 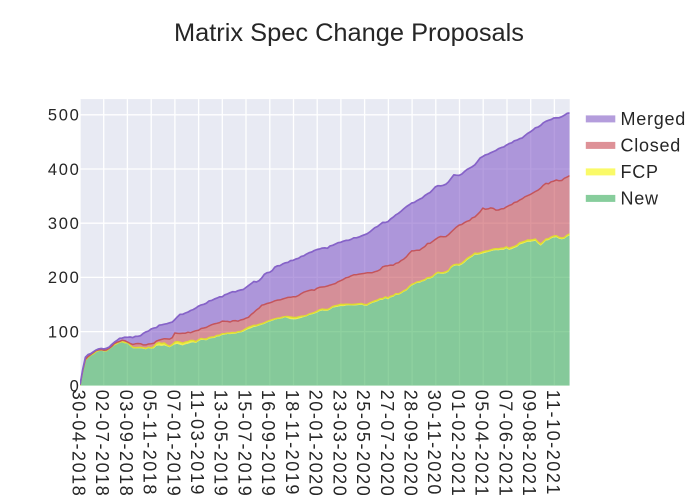 I want to click on svg-text: 16-09-2019, so click(x=268, y=444).